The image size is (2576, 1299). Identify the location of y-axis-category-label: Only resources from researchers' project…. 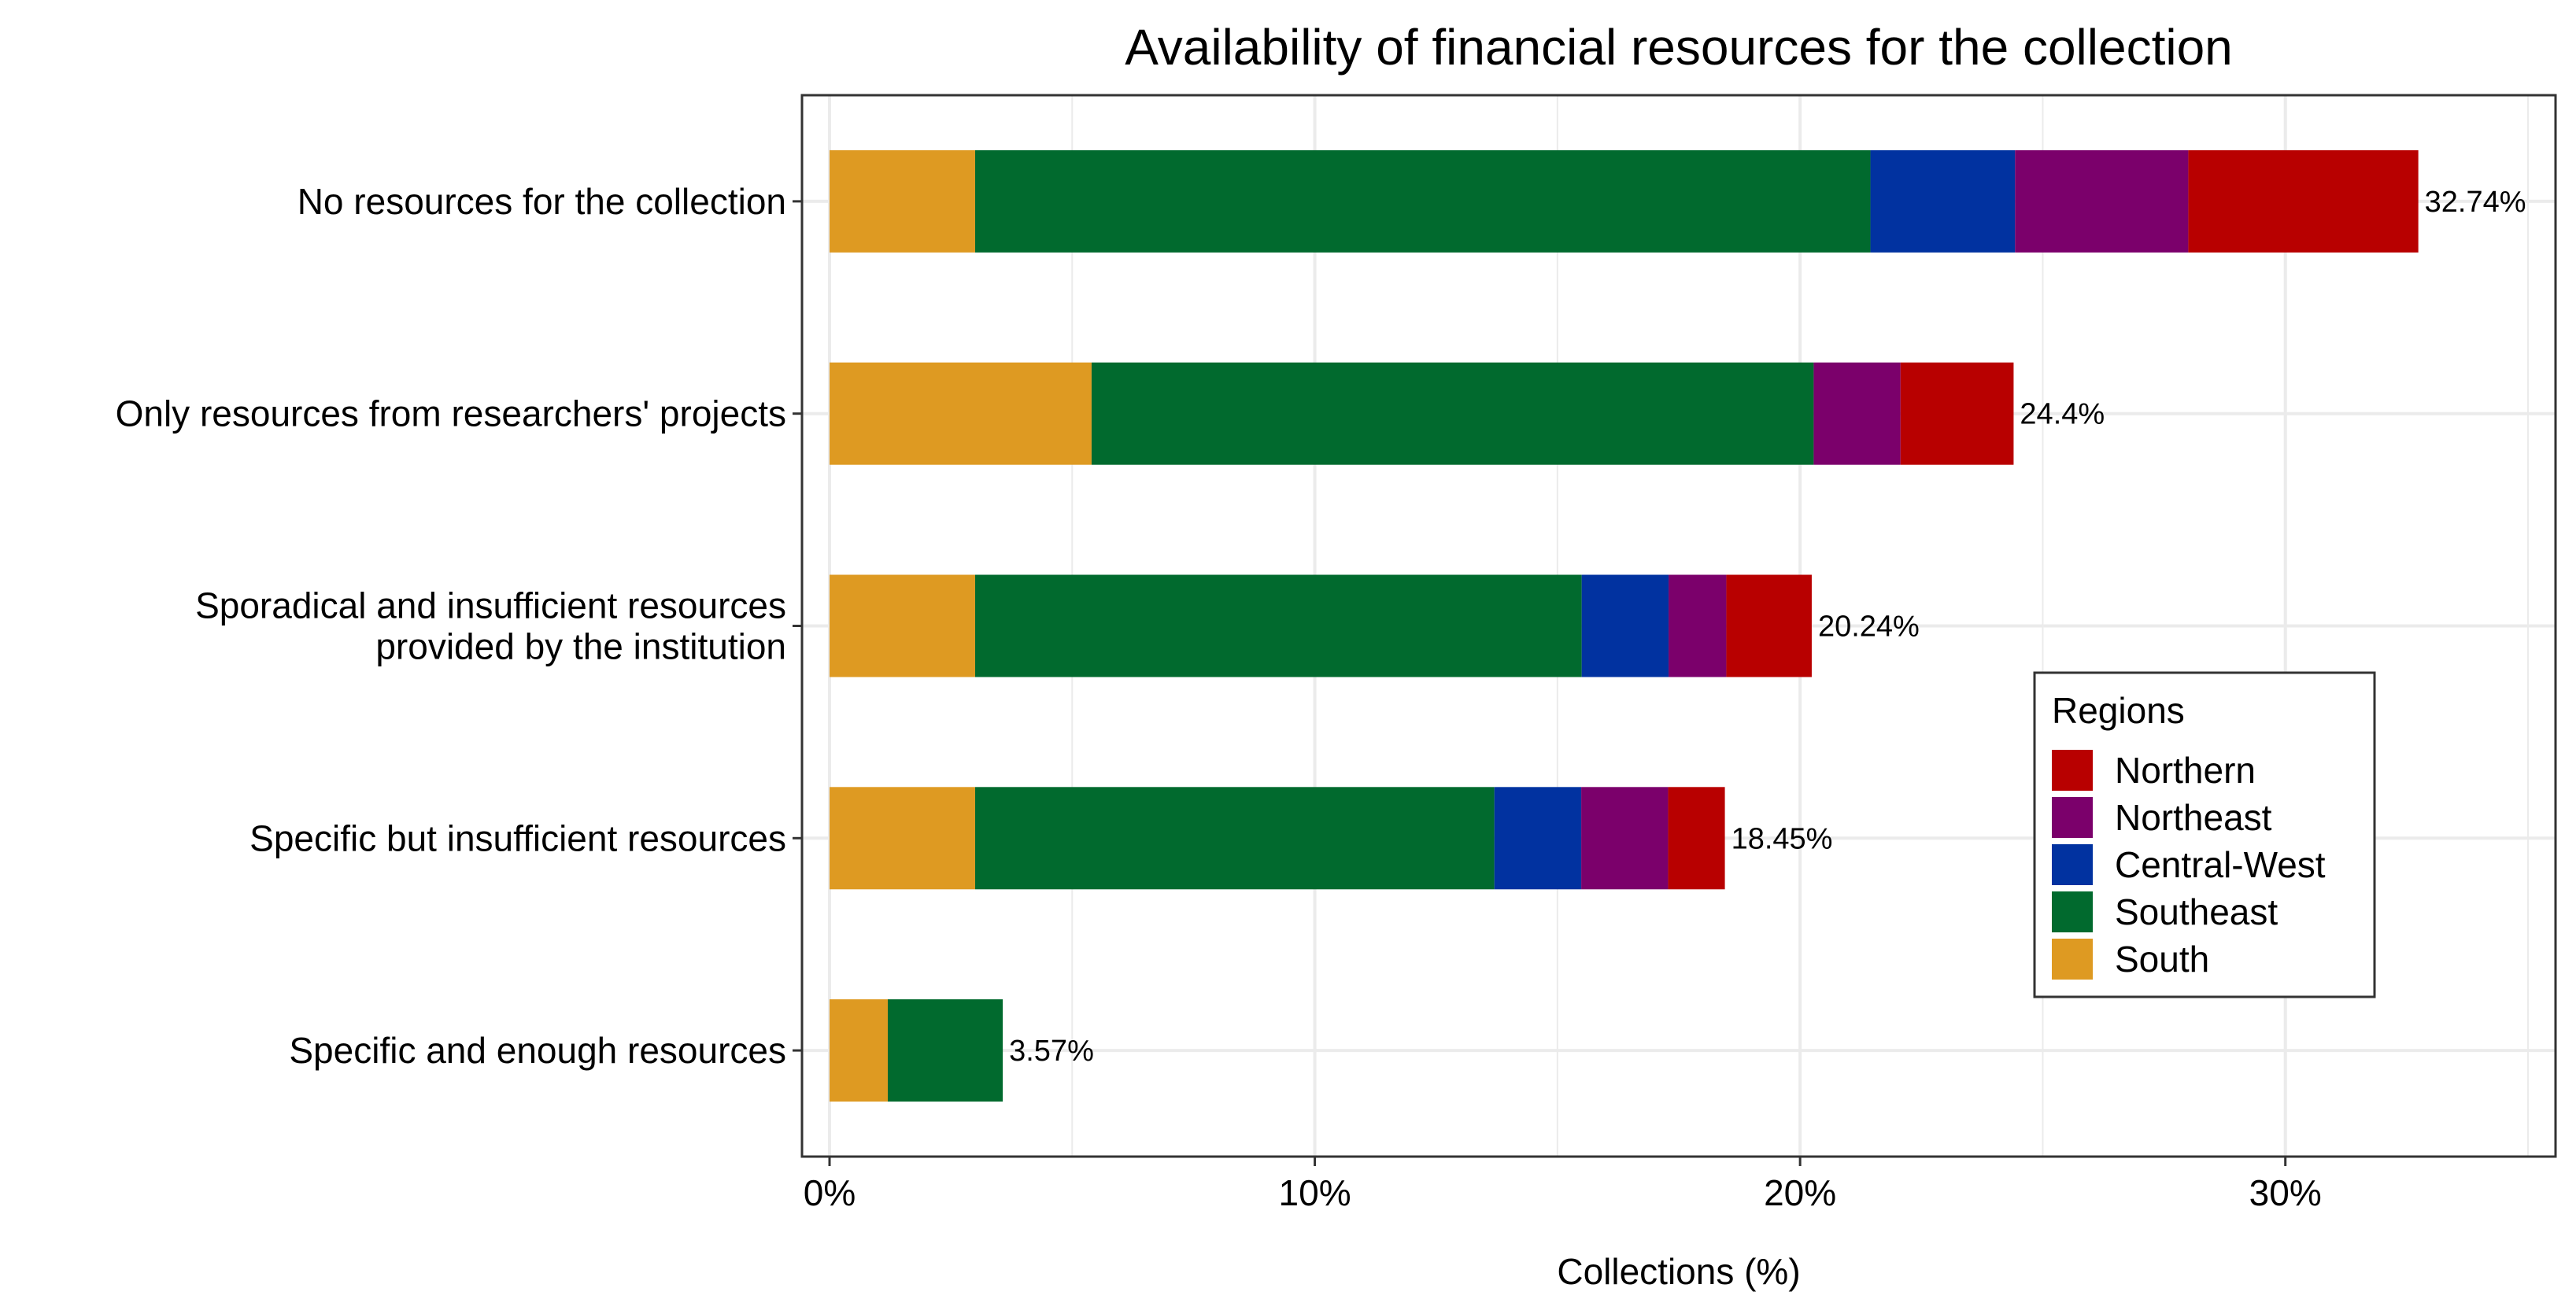
(451, 413).